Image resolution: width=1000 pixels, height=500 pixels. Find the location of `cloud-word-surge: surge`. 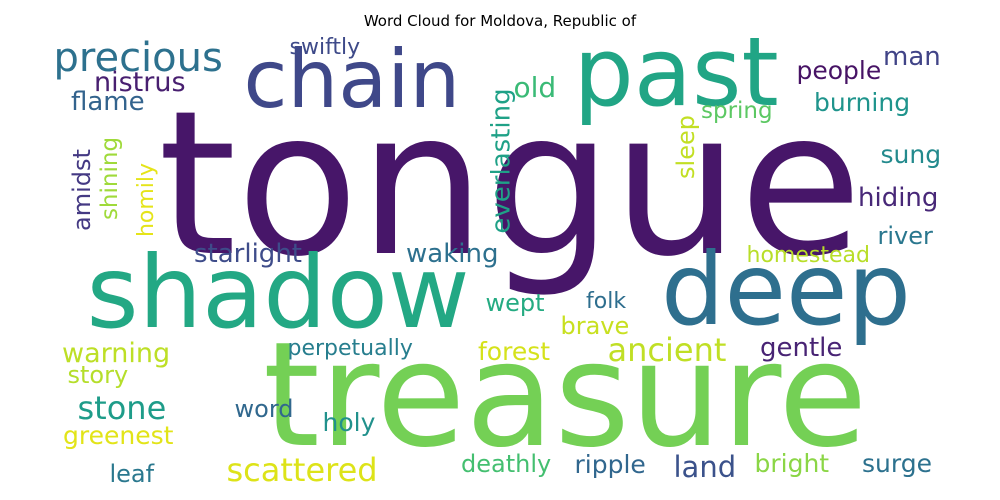

cloud-word-surge: surge is located at coordinates (897, 463).